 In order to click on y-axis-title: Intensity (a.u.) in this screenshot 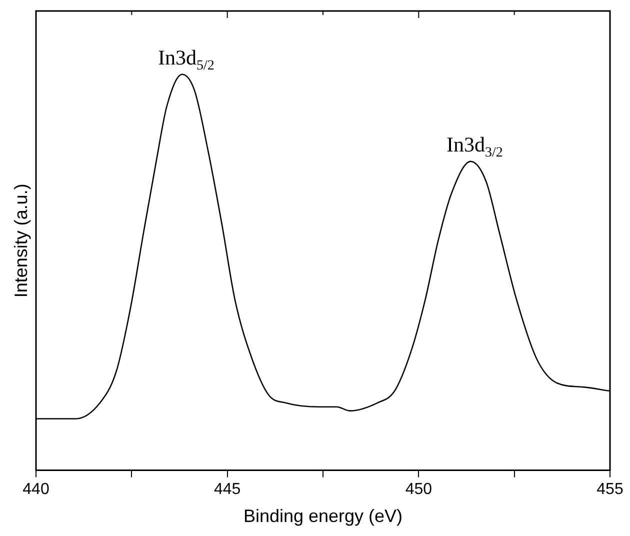, I will do `click(20, 241)`.